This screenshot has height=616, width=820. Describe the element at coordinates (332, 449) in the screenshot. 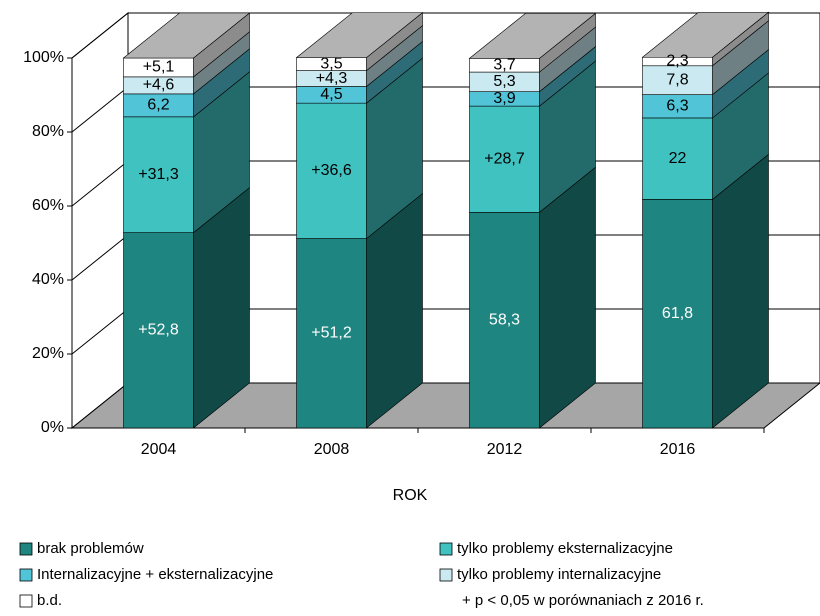

I see `x-tick-label: 2008` at that location.